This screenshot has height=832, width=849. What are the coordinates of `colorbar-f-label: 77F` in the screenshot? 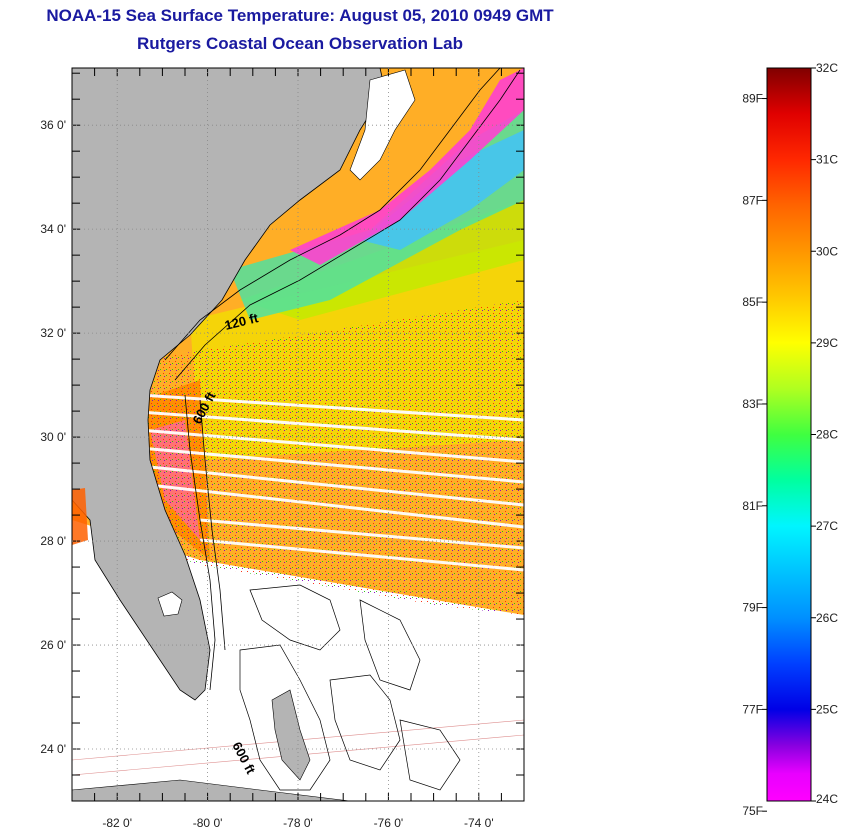 It's located at (752, 709).